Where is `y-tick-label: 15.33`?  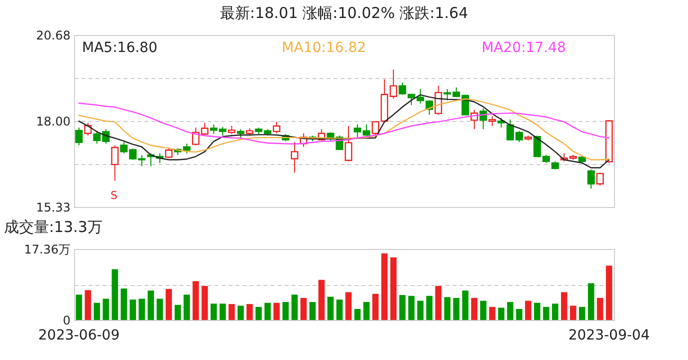 y-tick-label: 15.33 is located at coordinates (53, 207).